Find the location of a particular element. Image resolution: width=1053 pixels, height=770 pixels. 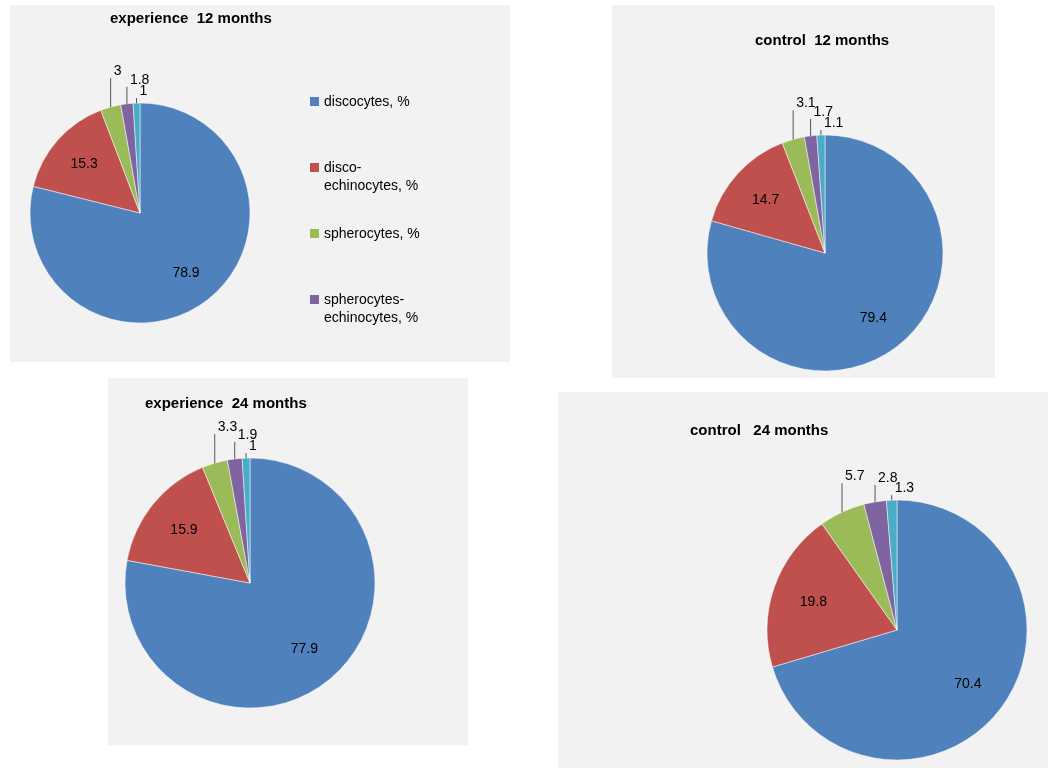

data-label: 78.9 is located at coordinates (186, 271).